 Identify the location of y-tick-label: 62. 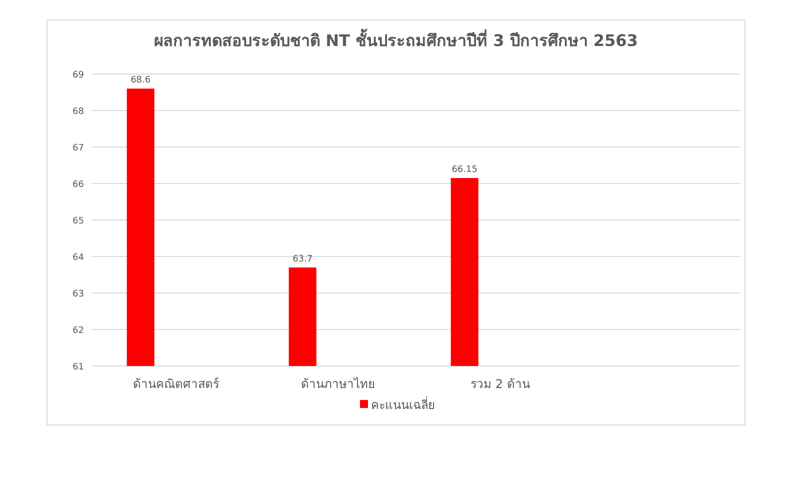
(78, 331).